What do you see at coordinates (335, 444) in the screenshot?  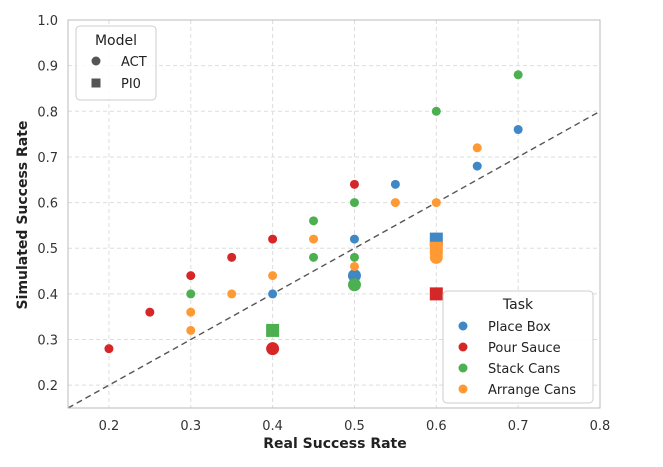 I see `x-axis-label: Real Success Rate` at bounding box center [335, 444].